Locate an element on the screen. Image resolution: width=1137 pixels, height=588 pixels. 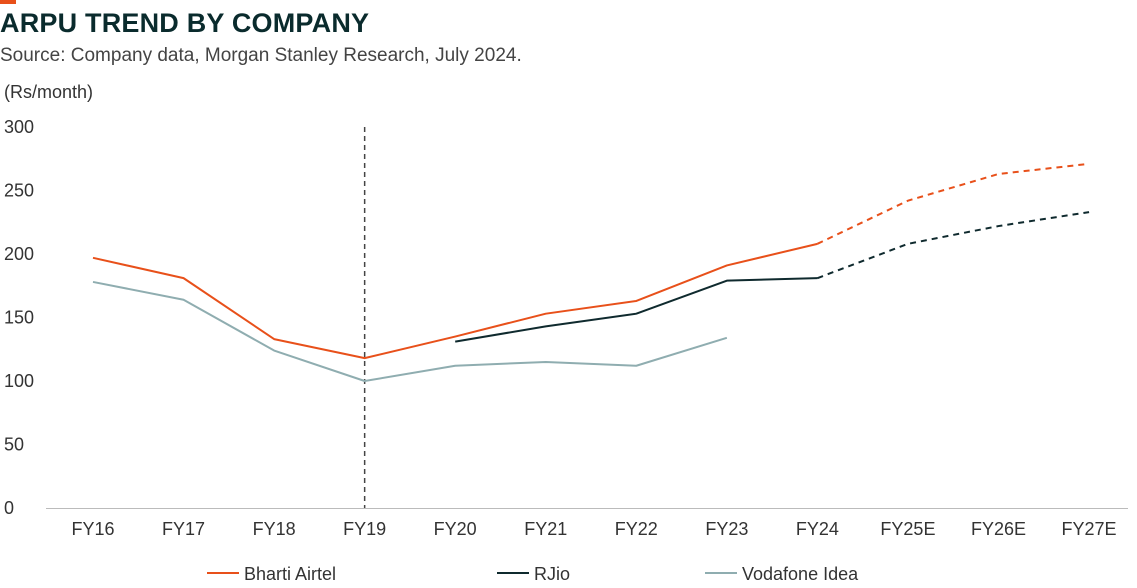
x-tick-label: FY19 is located at coordinates (364, 529).